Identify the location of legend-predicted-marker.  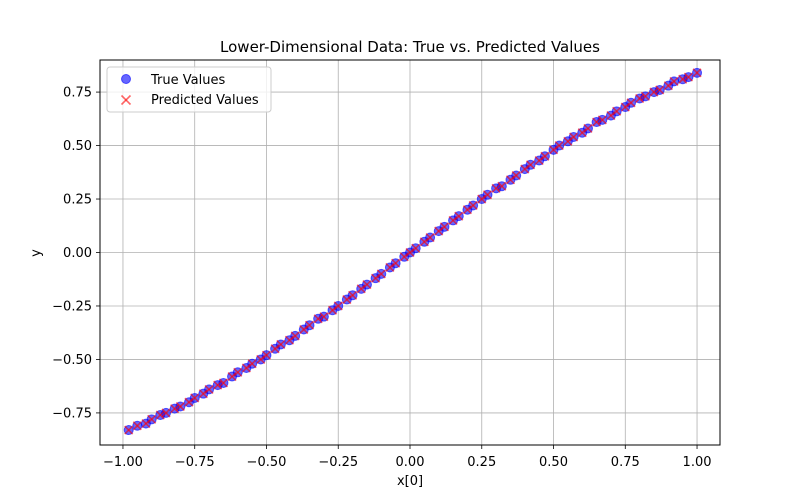
(126, 100).